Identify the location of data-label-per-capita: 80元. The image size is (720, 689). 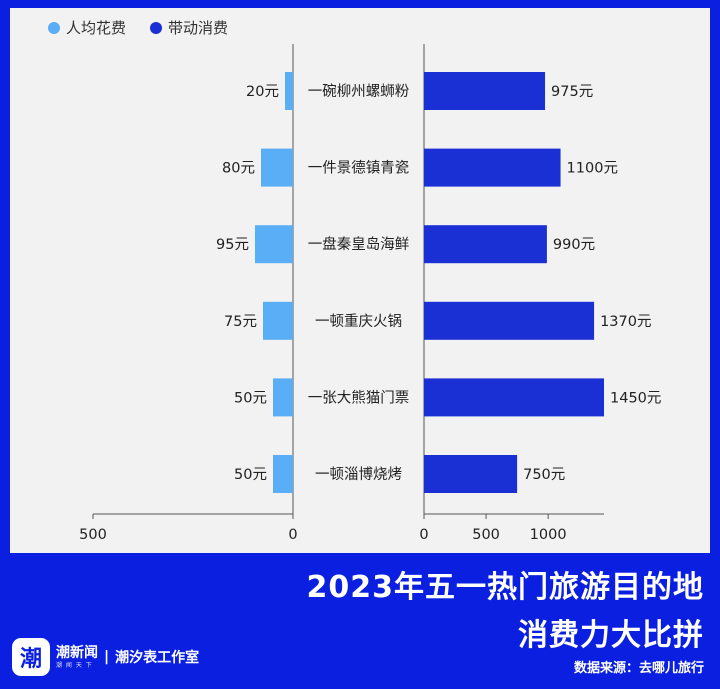
(238, 169).